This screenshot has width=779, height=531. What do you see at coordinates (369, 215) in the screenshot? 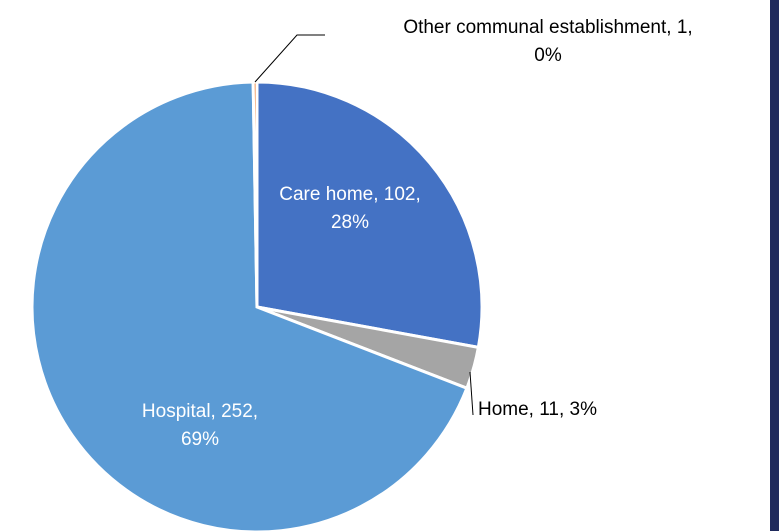
I see `pie-slice` at bounding box center [369, 215].